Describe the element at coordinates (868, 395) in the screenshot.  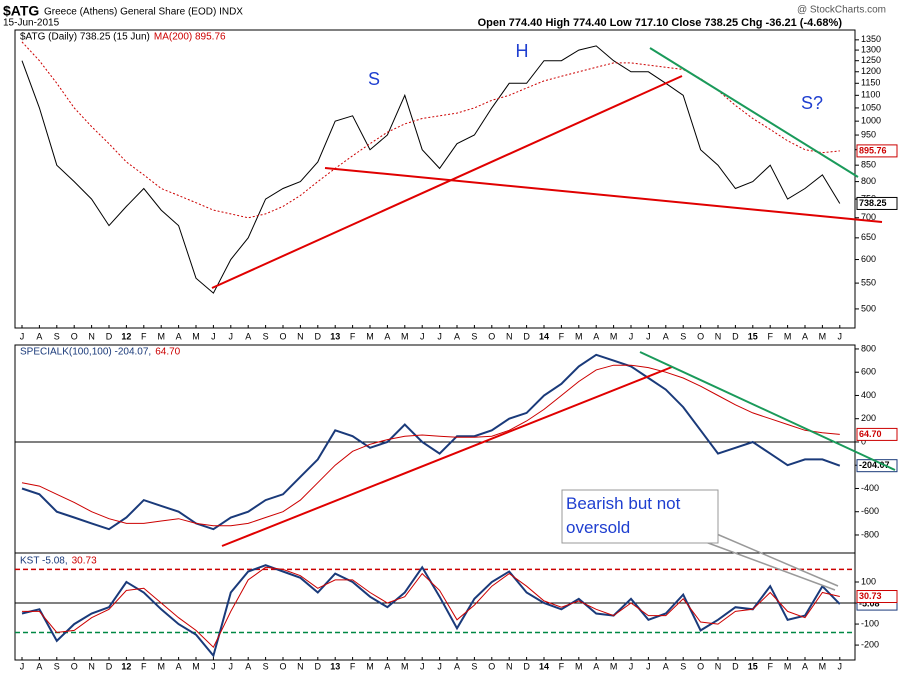
I see `y-tick-label: 400` at that location.